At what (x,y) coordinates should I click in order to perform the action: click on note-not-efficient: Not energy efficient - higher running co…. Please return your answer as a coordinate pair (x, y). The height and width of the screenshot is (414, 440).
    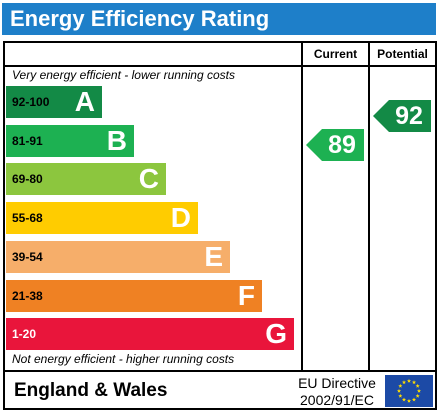
    Looking at the image, I should click on (123, 359).